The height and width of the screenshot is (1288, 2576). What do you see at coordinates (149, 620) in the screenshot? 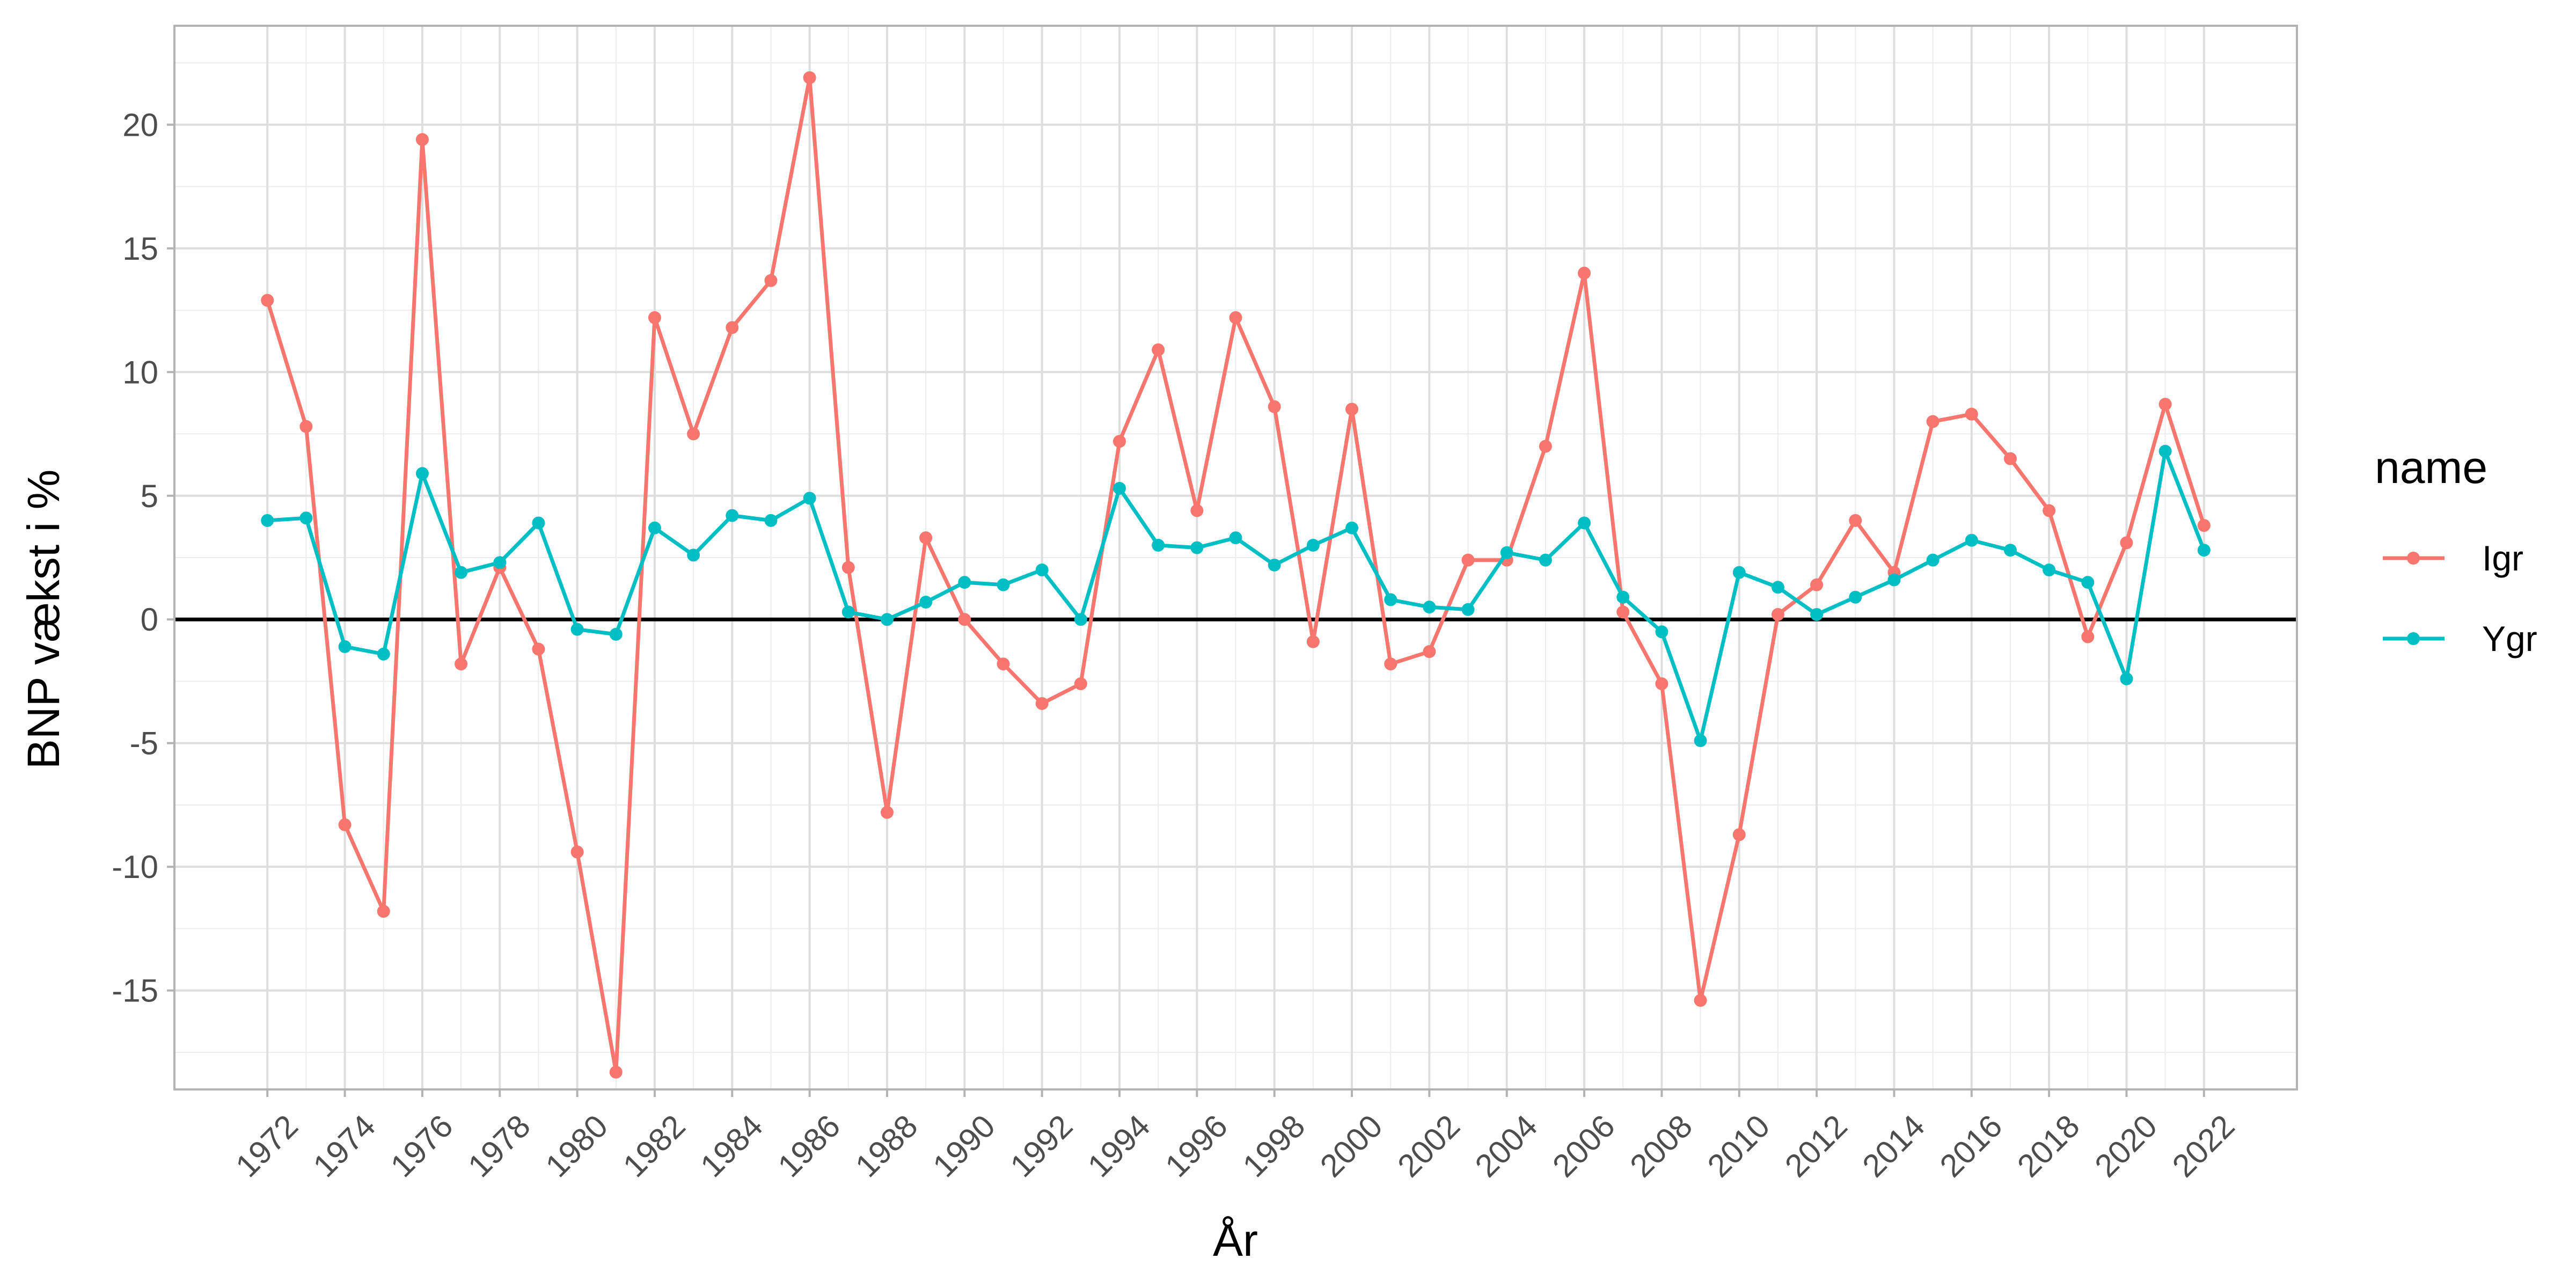
I see `y-tick-label: 0` at bounding box center [149, 620].